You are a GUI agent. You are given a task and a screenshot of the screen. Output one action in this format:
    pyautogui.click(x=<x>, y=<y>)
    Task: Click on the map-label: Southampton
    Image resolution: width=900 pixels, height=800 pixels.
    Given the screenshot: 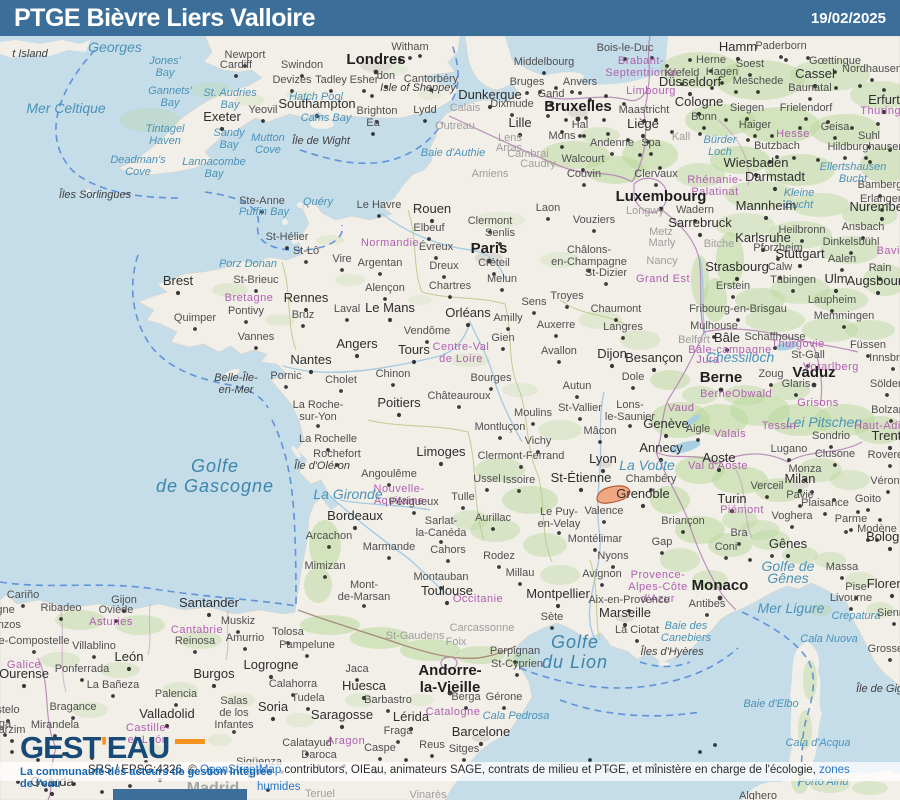 What is the action you would take?
    pyautogui.click(x=316, y=103)
    